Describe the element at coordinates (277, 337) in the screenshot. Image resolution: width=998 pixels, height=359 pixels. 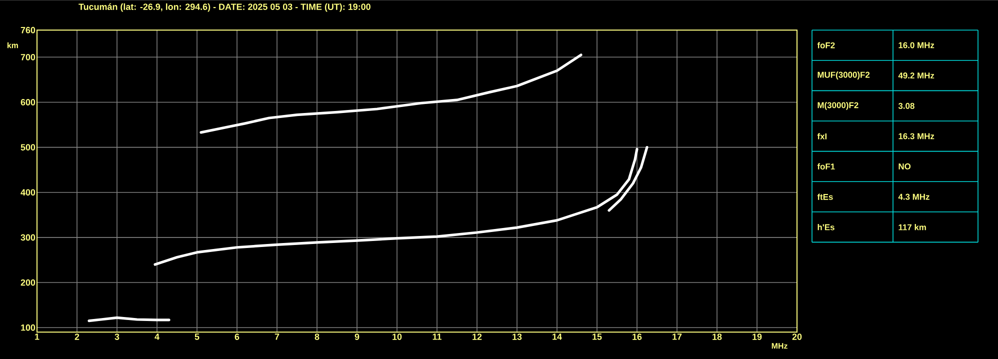
I see `x-tick-label: 7` at that location.